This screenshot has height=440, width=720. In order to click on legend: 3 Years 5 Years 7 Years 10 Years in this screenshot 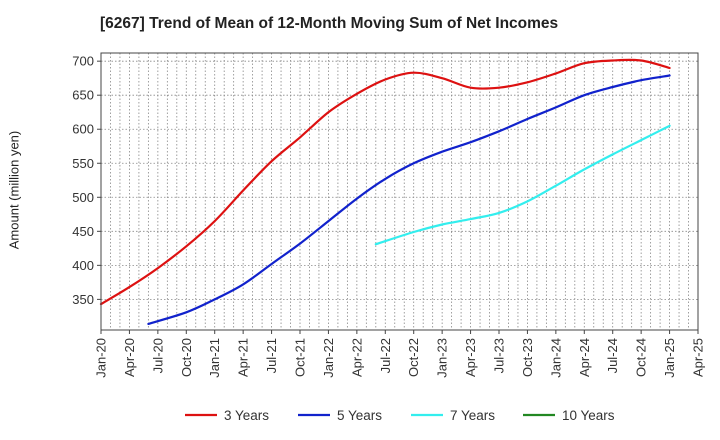, I will do `click(400, 415)`.